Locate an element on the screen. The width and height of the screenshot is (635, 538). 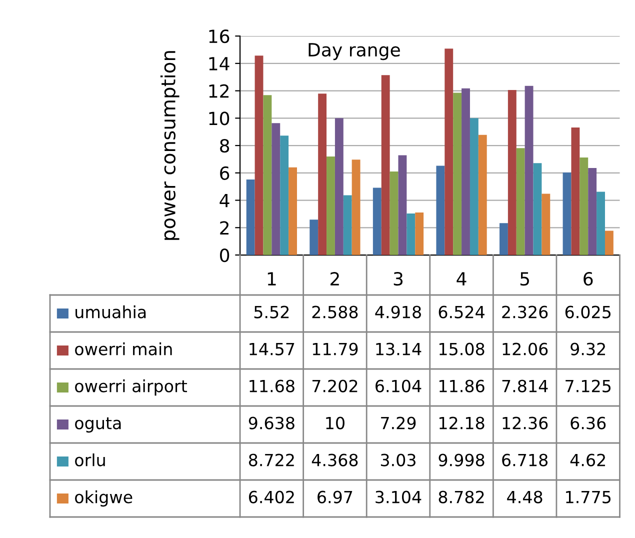
y-tick-label: 8 is located at coordinates (225, 145).